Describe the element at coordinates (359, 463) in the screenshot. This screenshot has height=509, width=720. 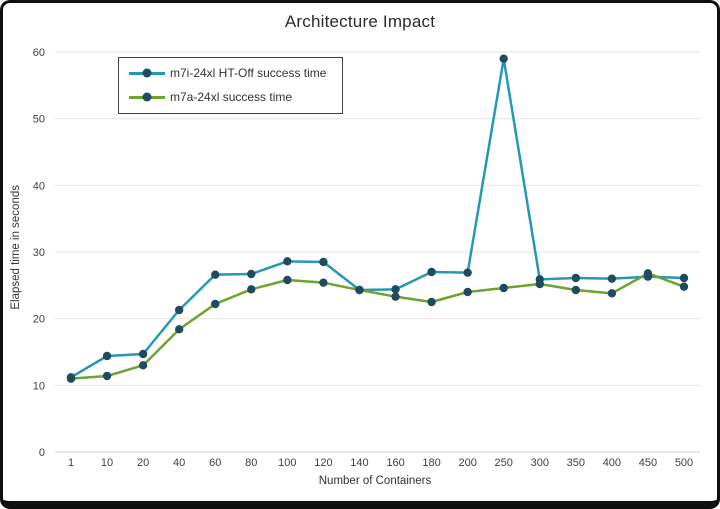
I see `x-tick-label: 140` at that location.